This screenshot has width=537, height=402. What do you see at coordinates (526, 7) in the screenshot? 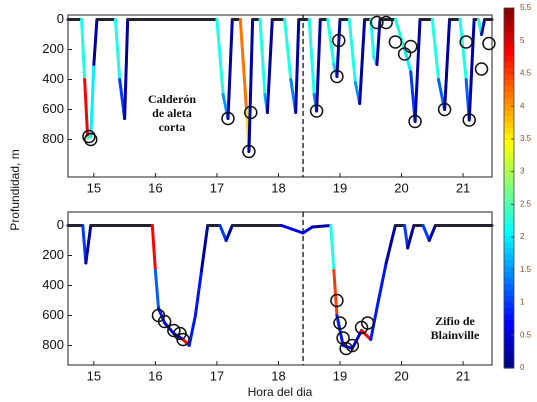
I see `colorbar-tick-label: 5.5` at bounding box center [526, 7].